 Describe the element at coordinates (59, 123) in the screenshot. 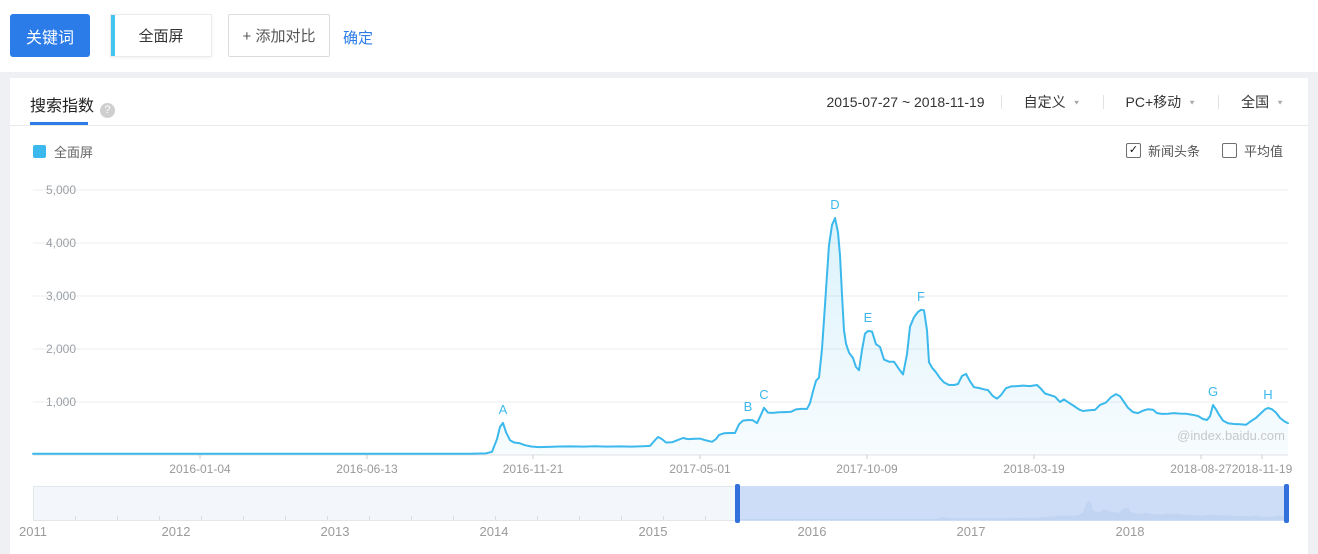

I see `tab-active-underline` at that location.